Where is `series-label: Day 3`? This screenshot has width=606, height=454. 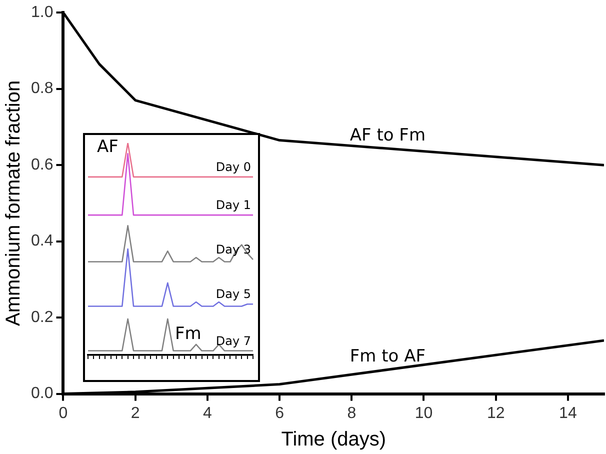
series-label: Day 3 is located at coordinates (233, 249).